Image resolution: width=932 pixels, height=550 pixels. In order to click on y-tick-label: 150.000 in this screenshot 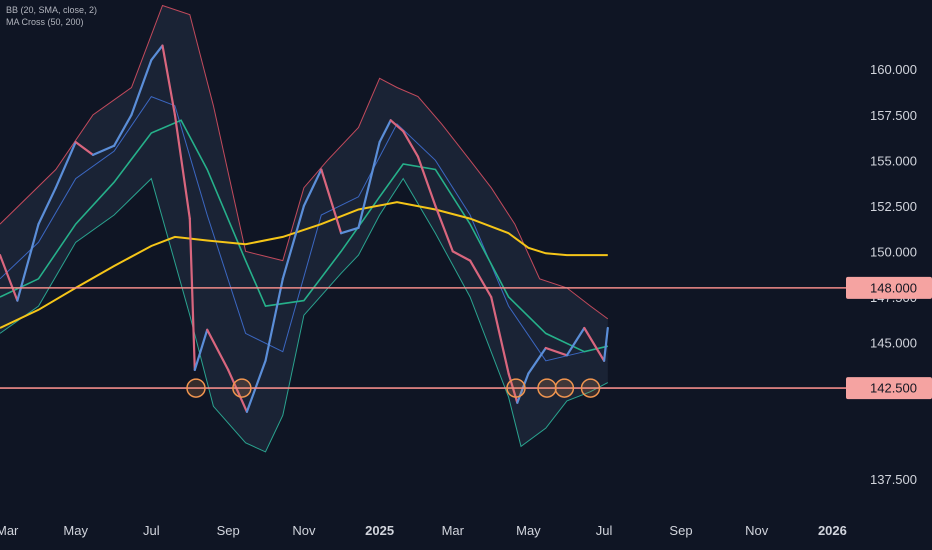, I will do `click(893, 251)`.